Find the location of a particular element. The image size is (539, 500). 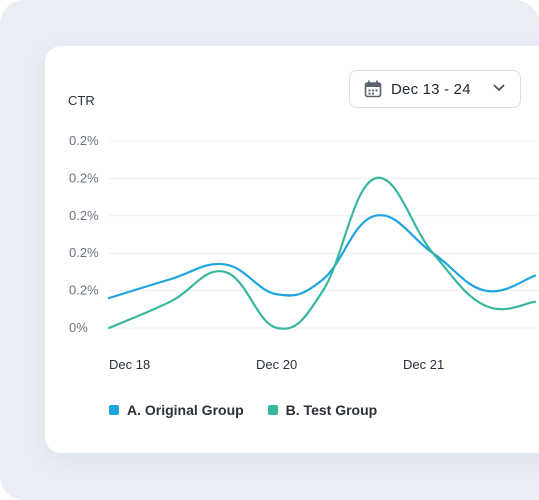

legend-label-original-group: A. Original Group is located at coordinates (185, 410).